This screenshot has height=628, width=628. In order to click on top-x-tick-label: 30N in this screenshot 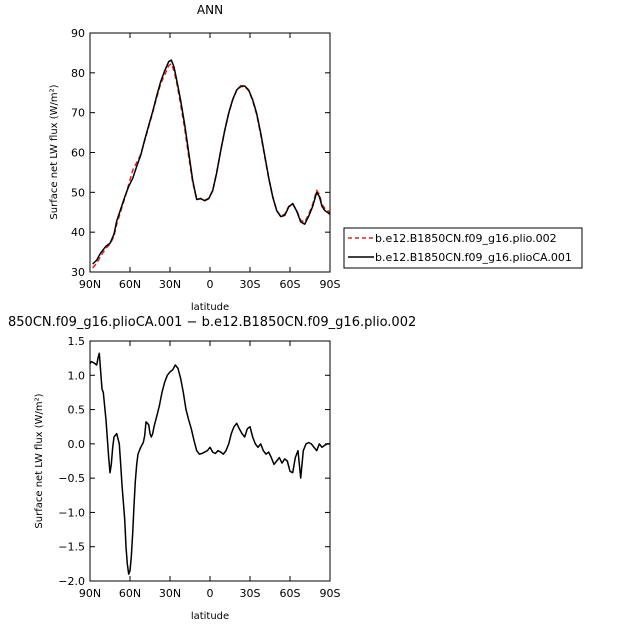, I will do `click(170, 284)`.